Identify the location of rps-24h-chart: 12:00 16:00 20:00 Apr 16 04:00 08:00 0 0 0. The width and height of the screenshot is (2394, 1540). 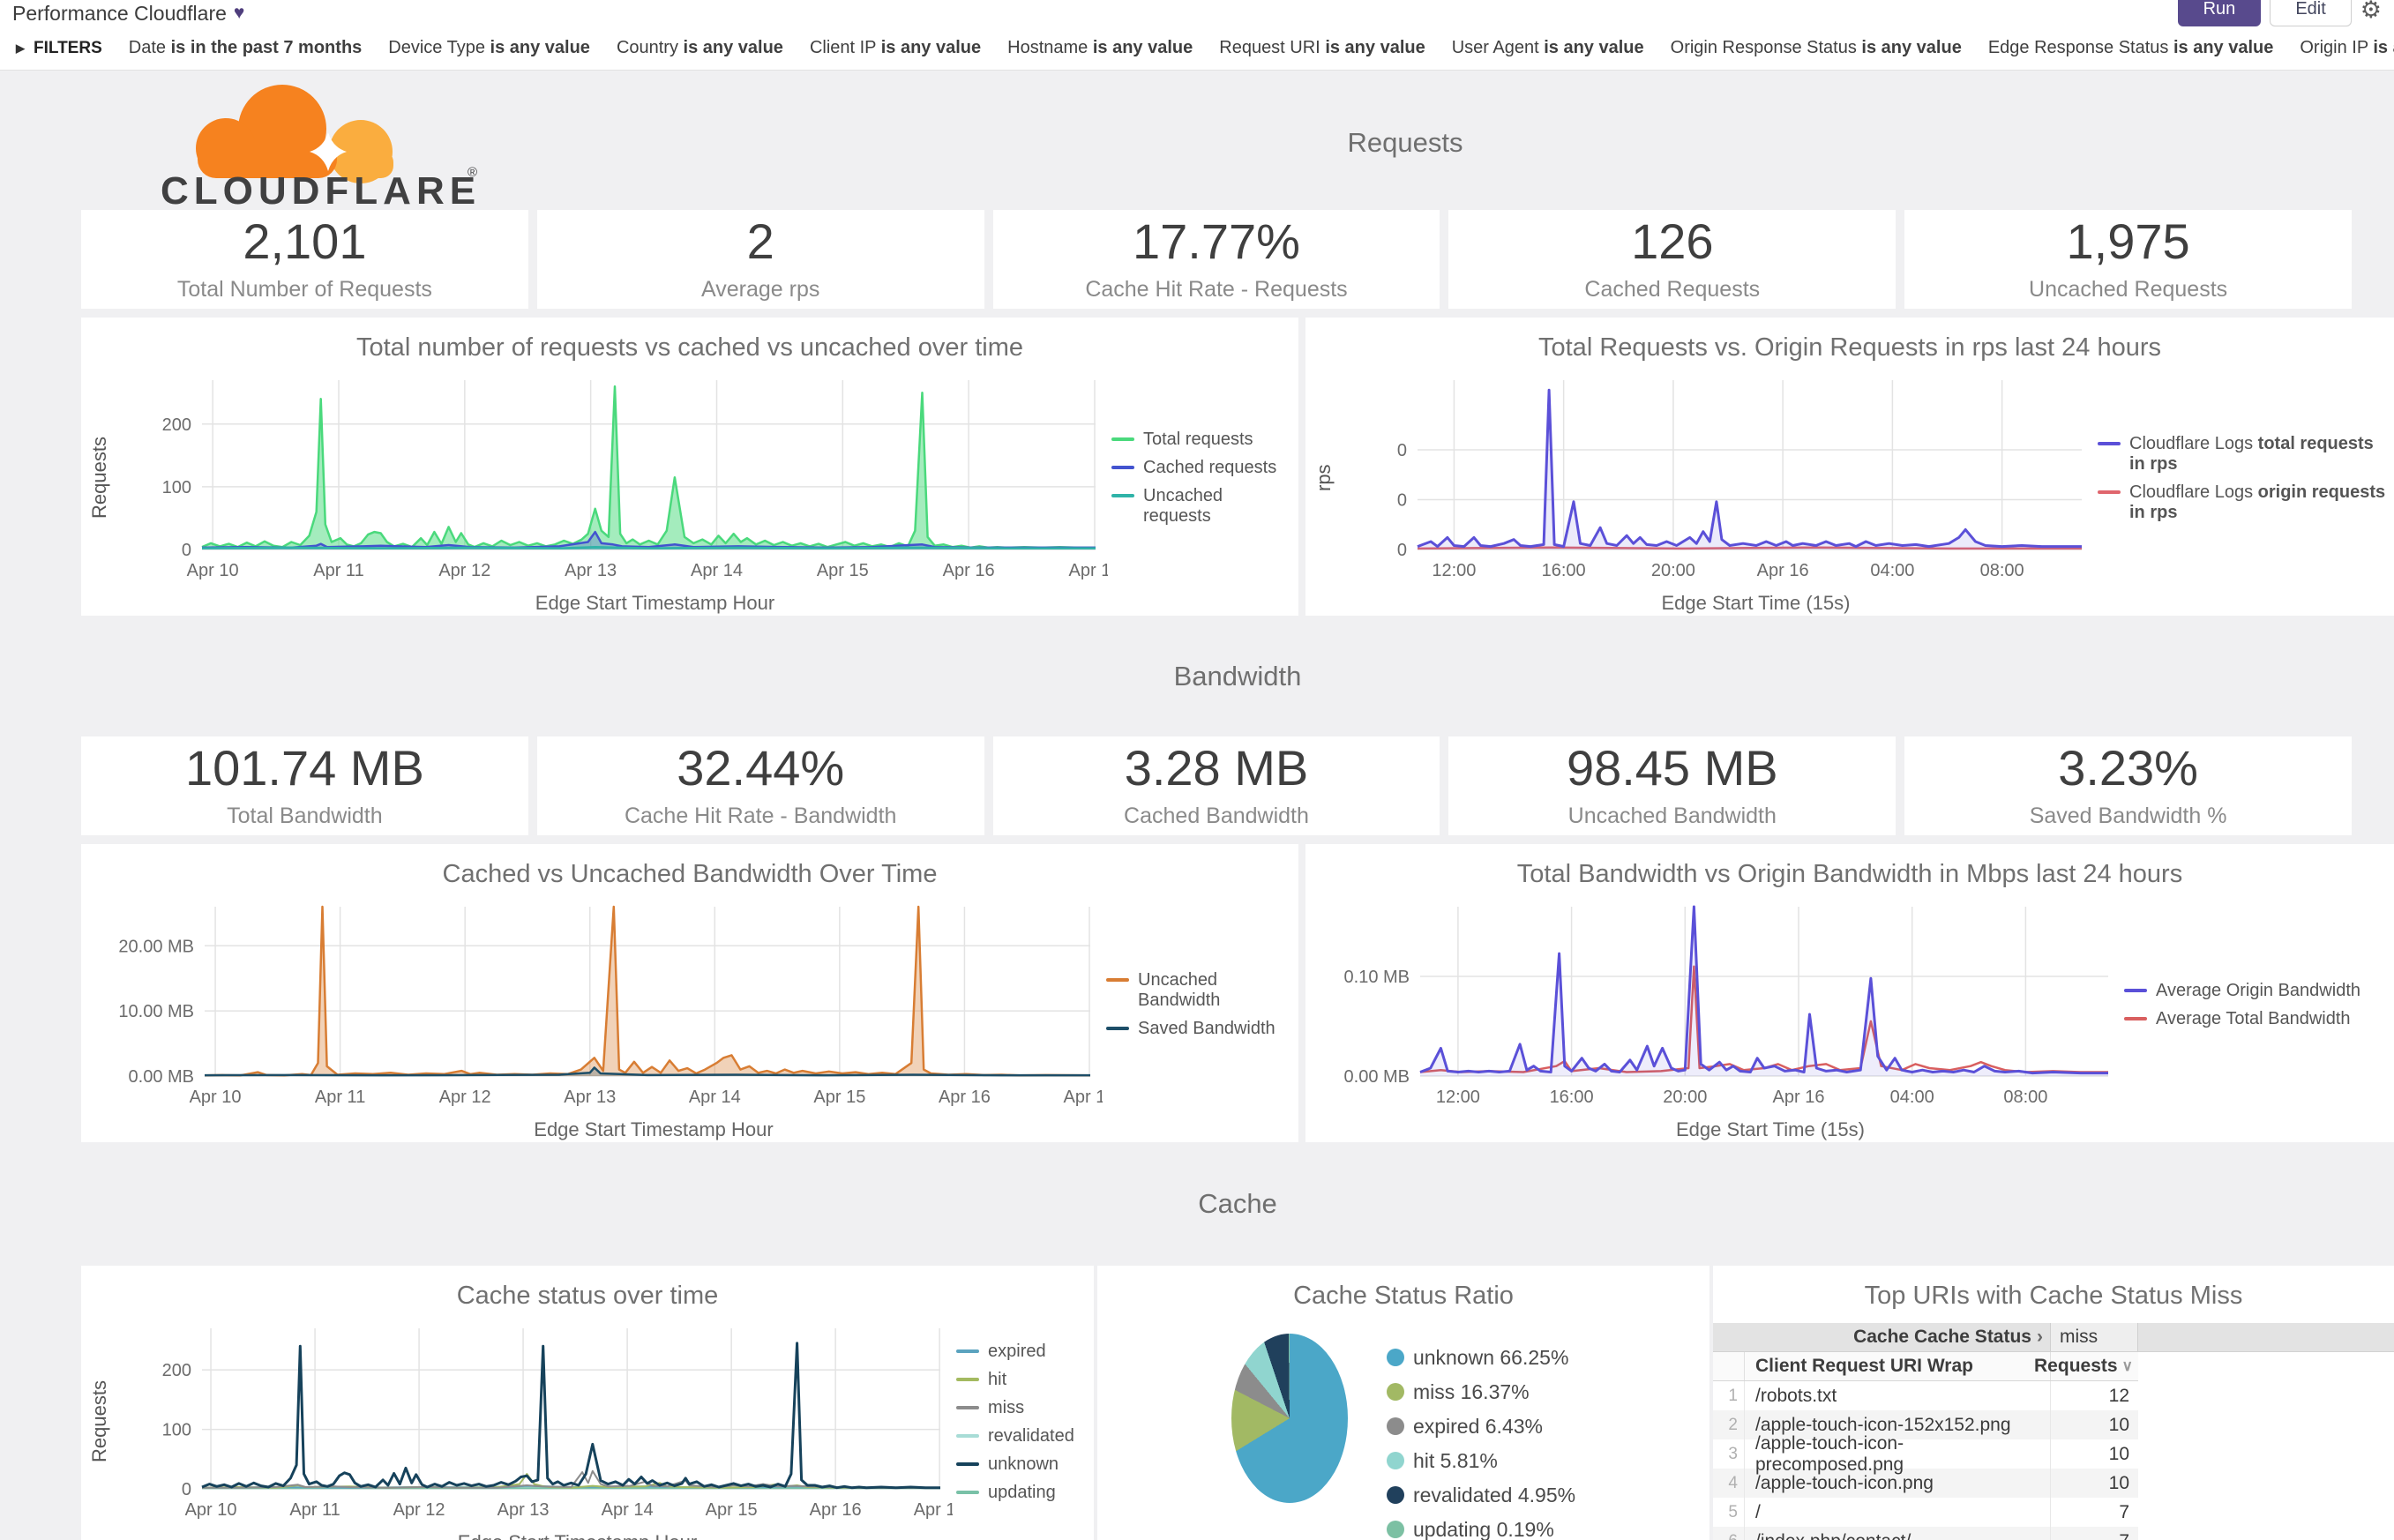
(1718, 478).